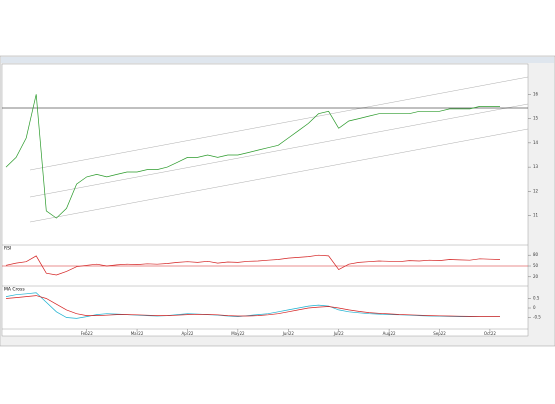  Describe the element at coordinates (537, 317) in the screenshot. I see `y-tick-label: -0.5` at that location.